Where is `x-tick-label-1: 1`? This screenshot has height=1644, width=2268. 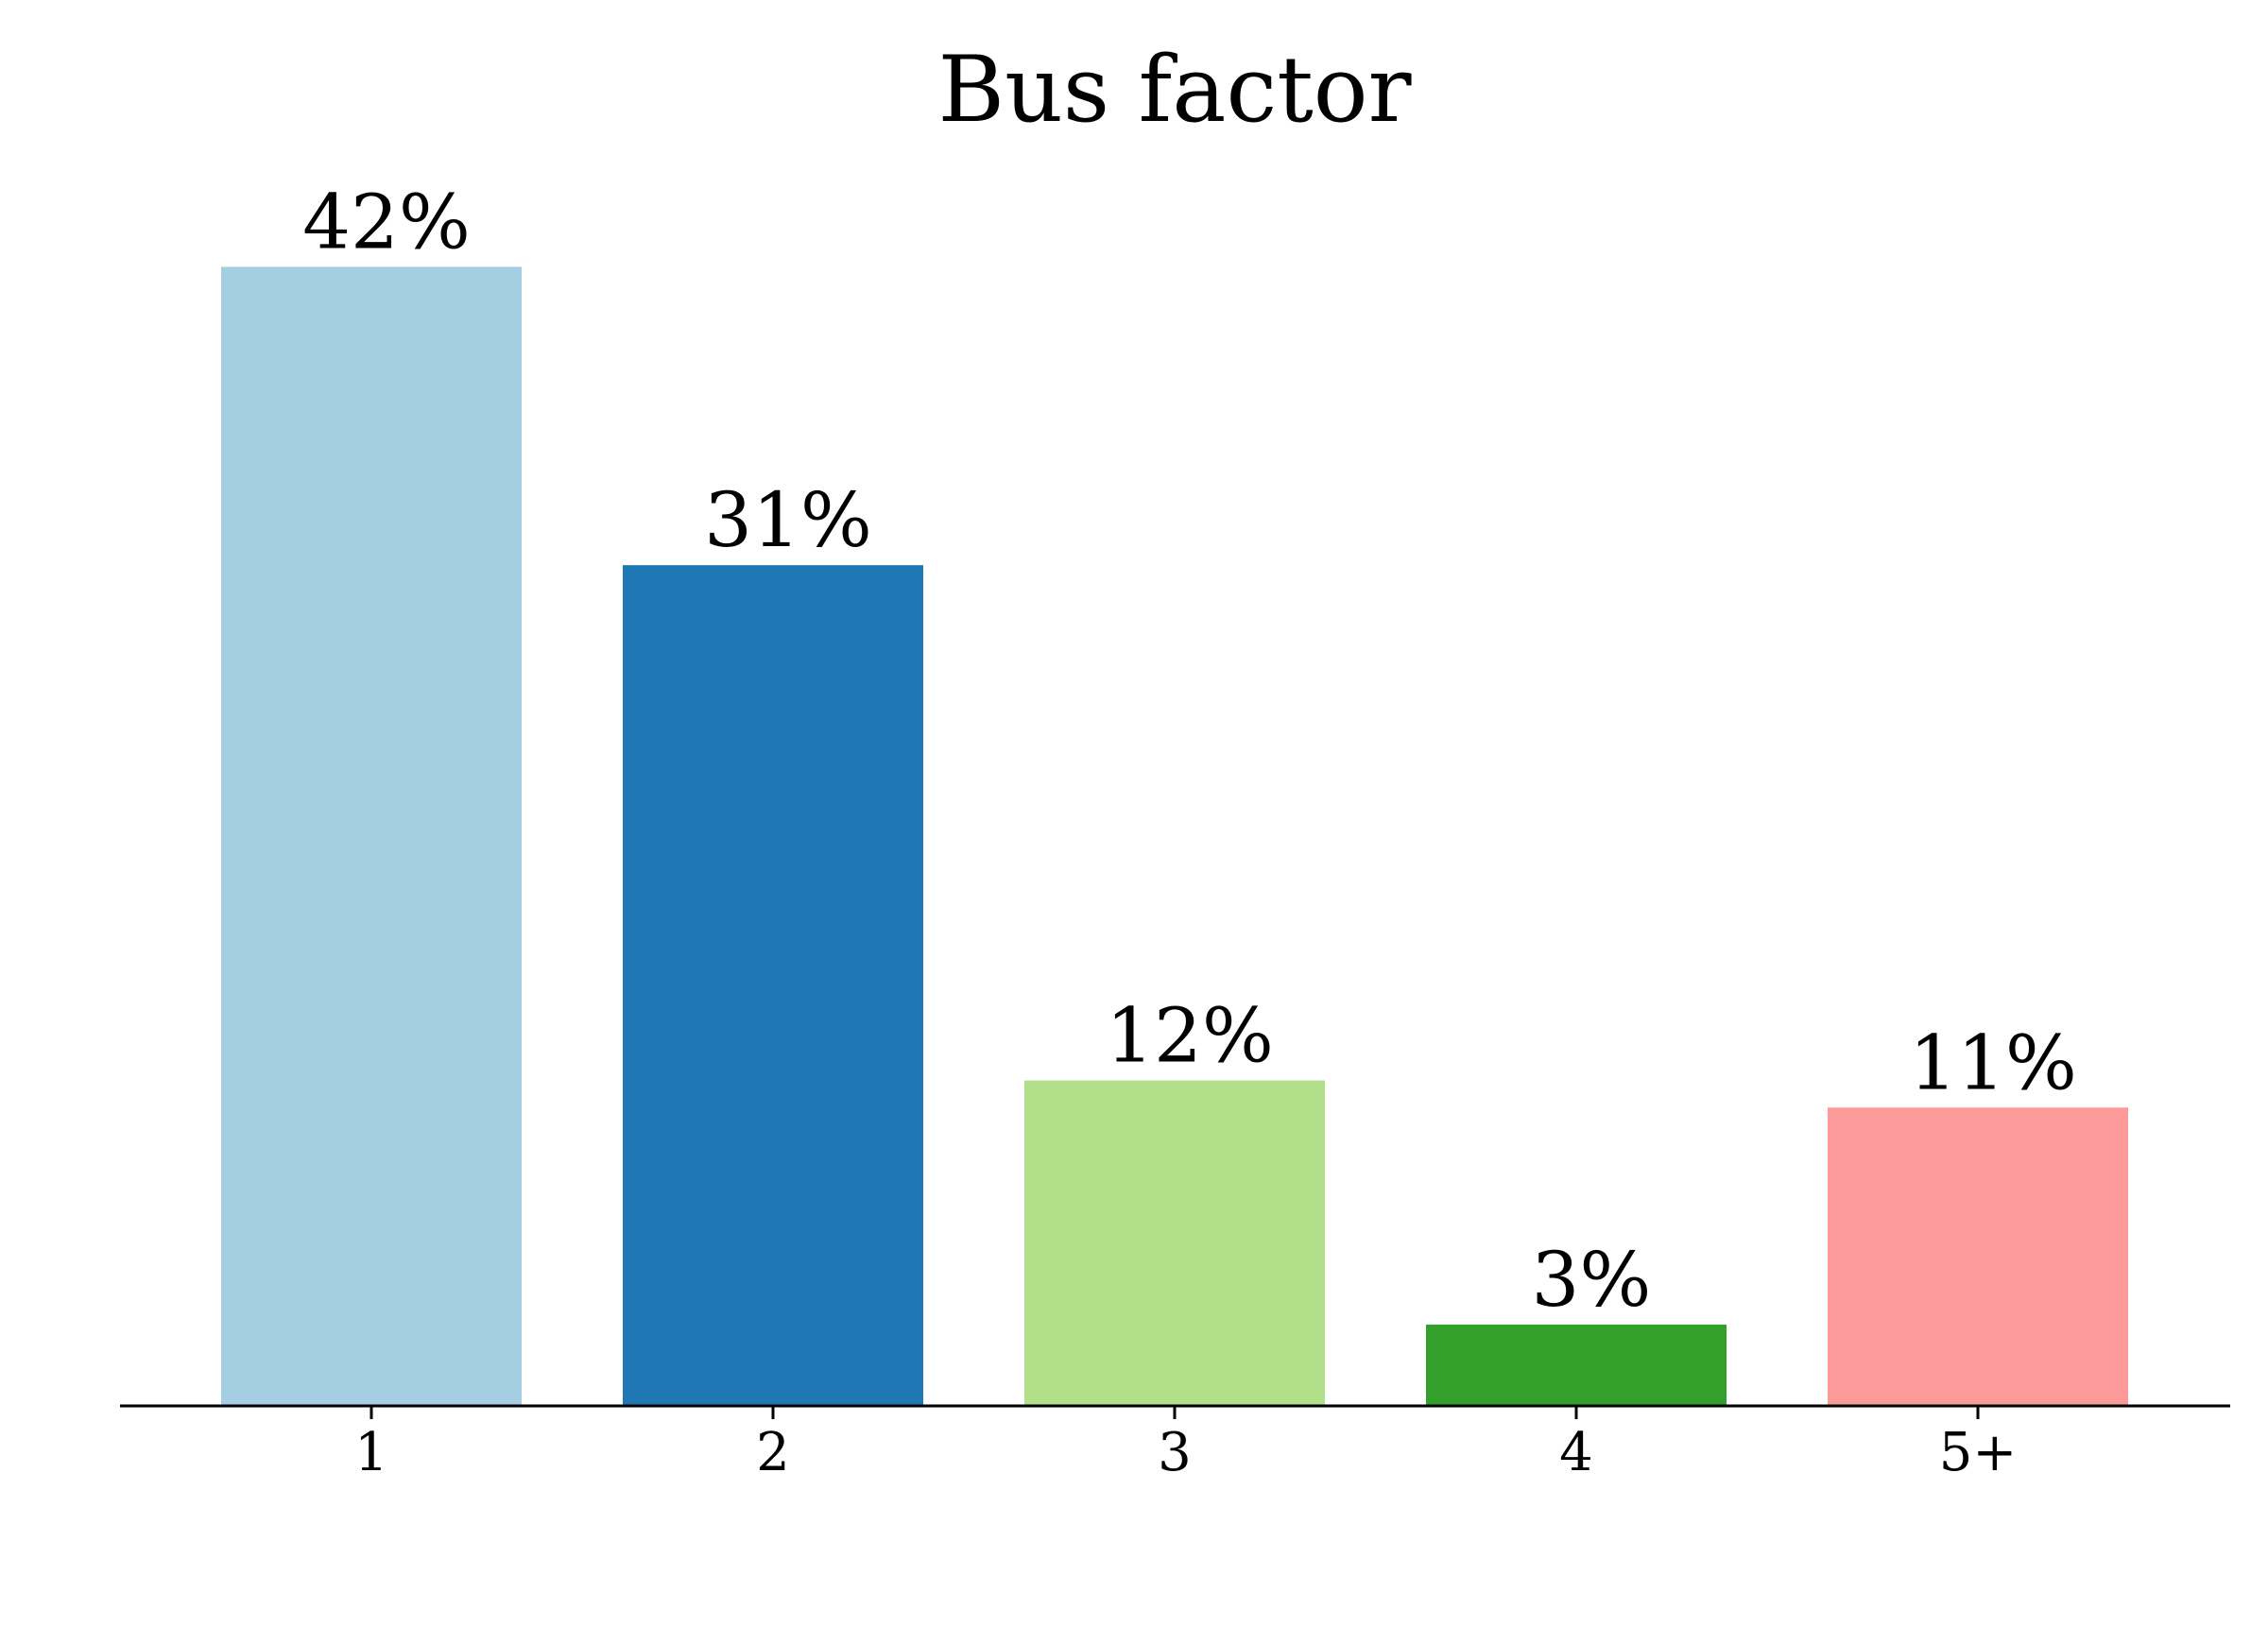 x-tick-label-1: 1 is located at coordinates (371, 1452).